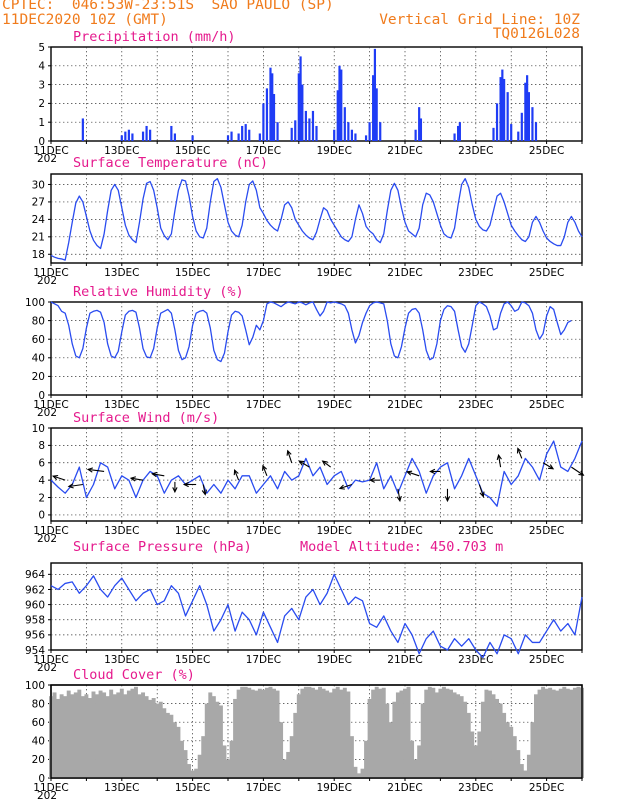  What do you see at coordinates (263, 273) in the screenshot?
I see `temp-xtick-label: 17DEC` at bounding box center [263, 273].